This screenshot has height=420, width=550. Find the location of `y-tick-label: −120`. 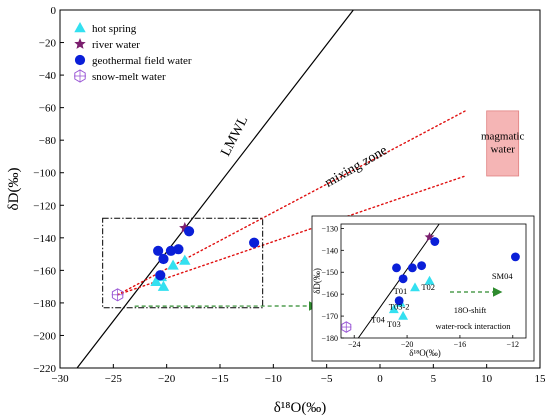

y-tick-label: −120 is located at coordinates (44, 206).